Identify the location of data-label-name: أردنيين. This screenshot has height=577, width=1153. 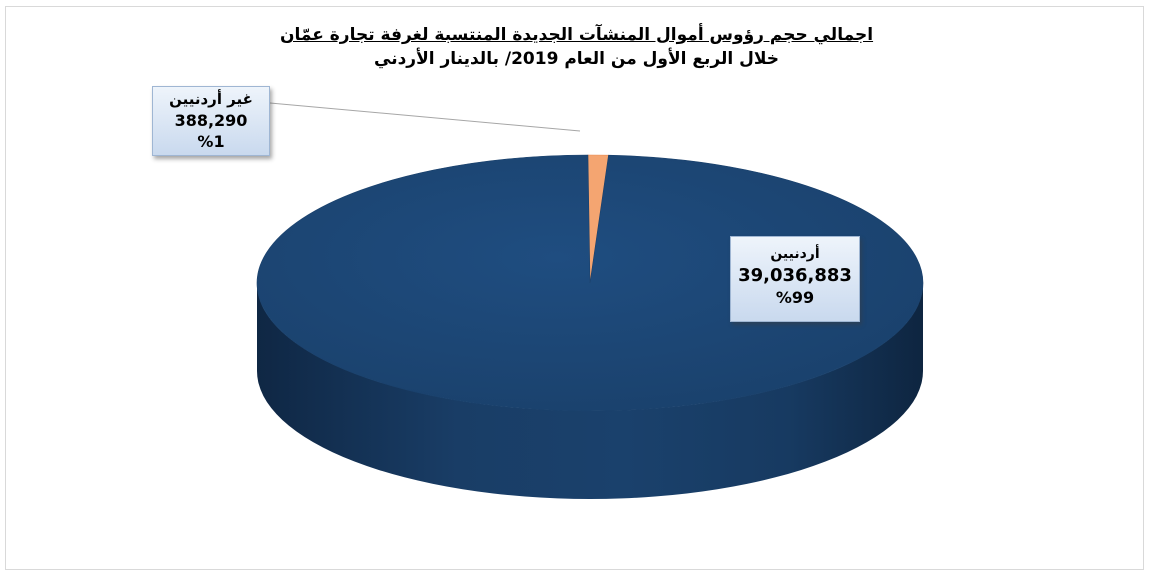
(795, 254).